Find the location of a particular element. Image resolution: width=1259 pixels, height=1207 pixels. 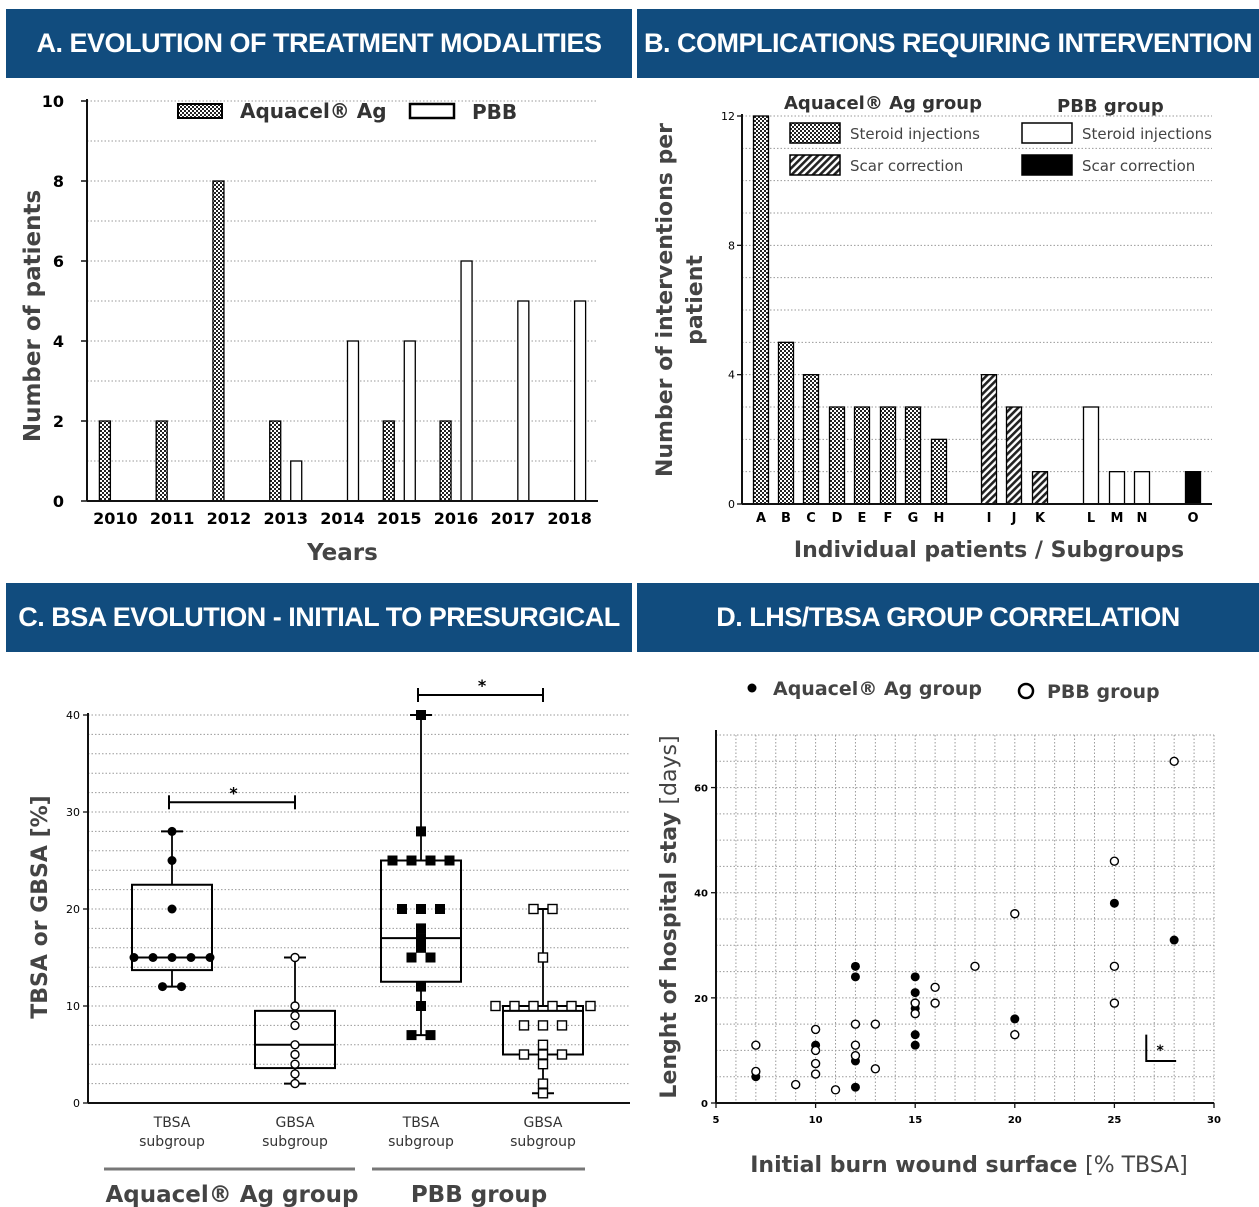

y-axis-unit: [days] is located at coordinates (669, 769).